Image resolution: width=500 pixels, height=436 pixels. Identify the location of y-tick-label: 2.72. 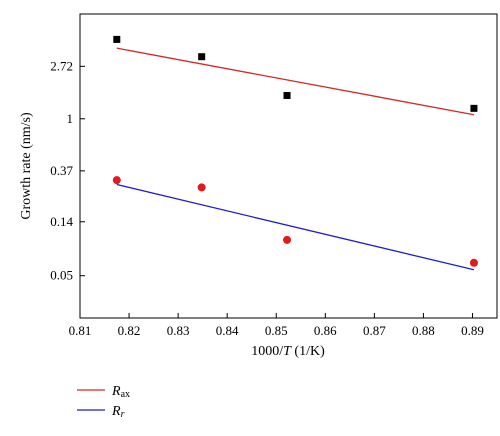
(61, 65).